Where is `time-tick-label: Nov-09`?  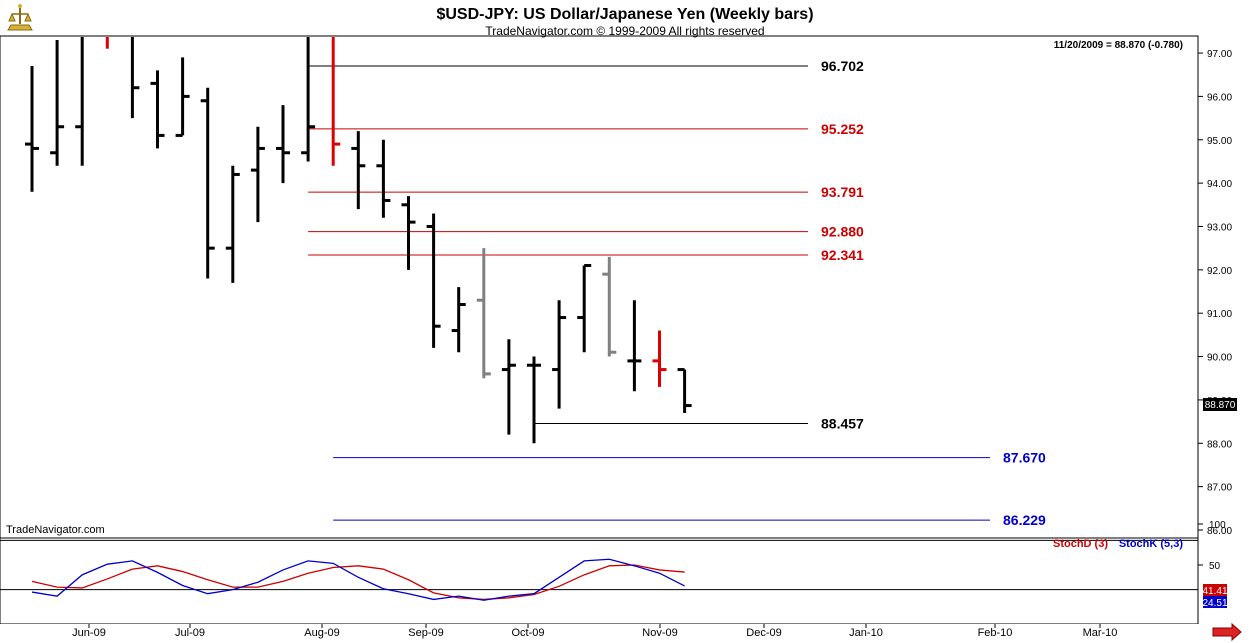 time-tick-label: Nov-09 is located at coordinates (659, 633).